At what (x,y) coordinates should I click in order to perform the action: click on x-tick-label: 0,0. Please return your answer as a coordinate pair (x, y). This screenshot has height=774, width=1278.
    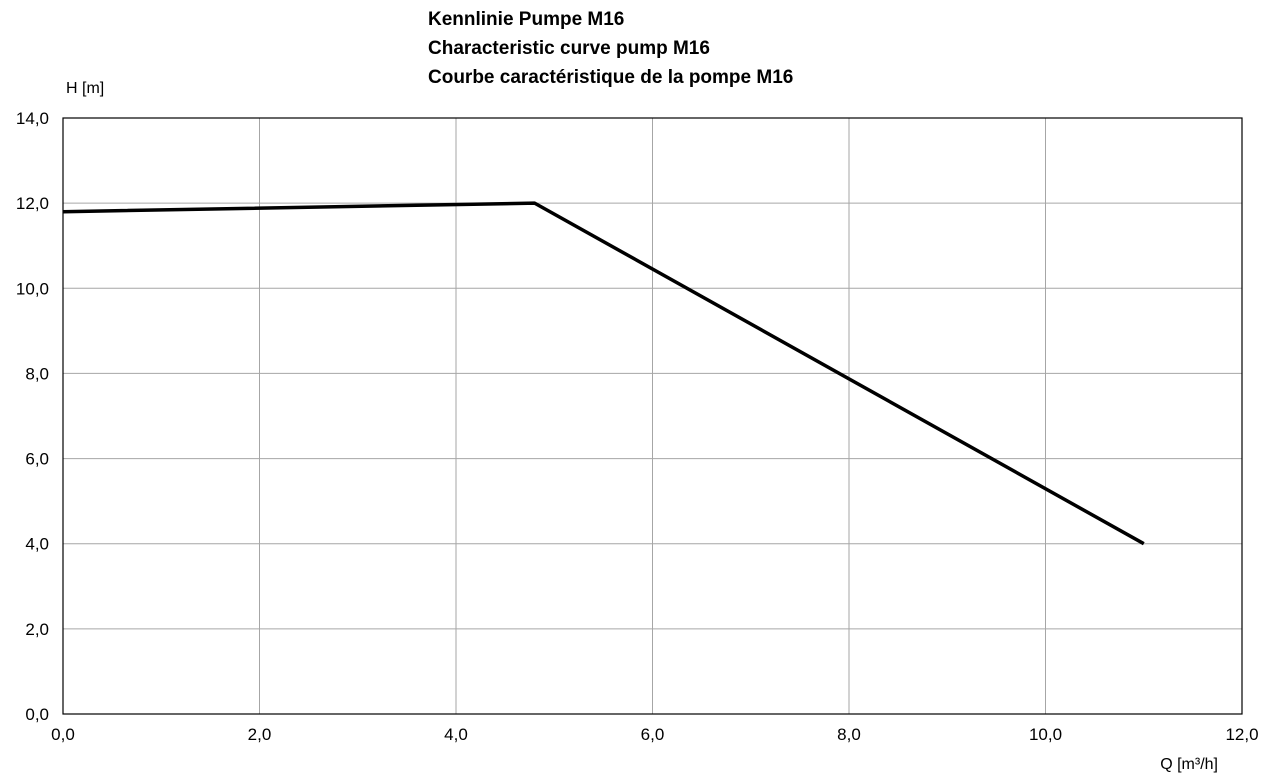
    Looking at the image, I should click on (63, 734).